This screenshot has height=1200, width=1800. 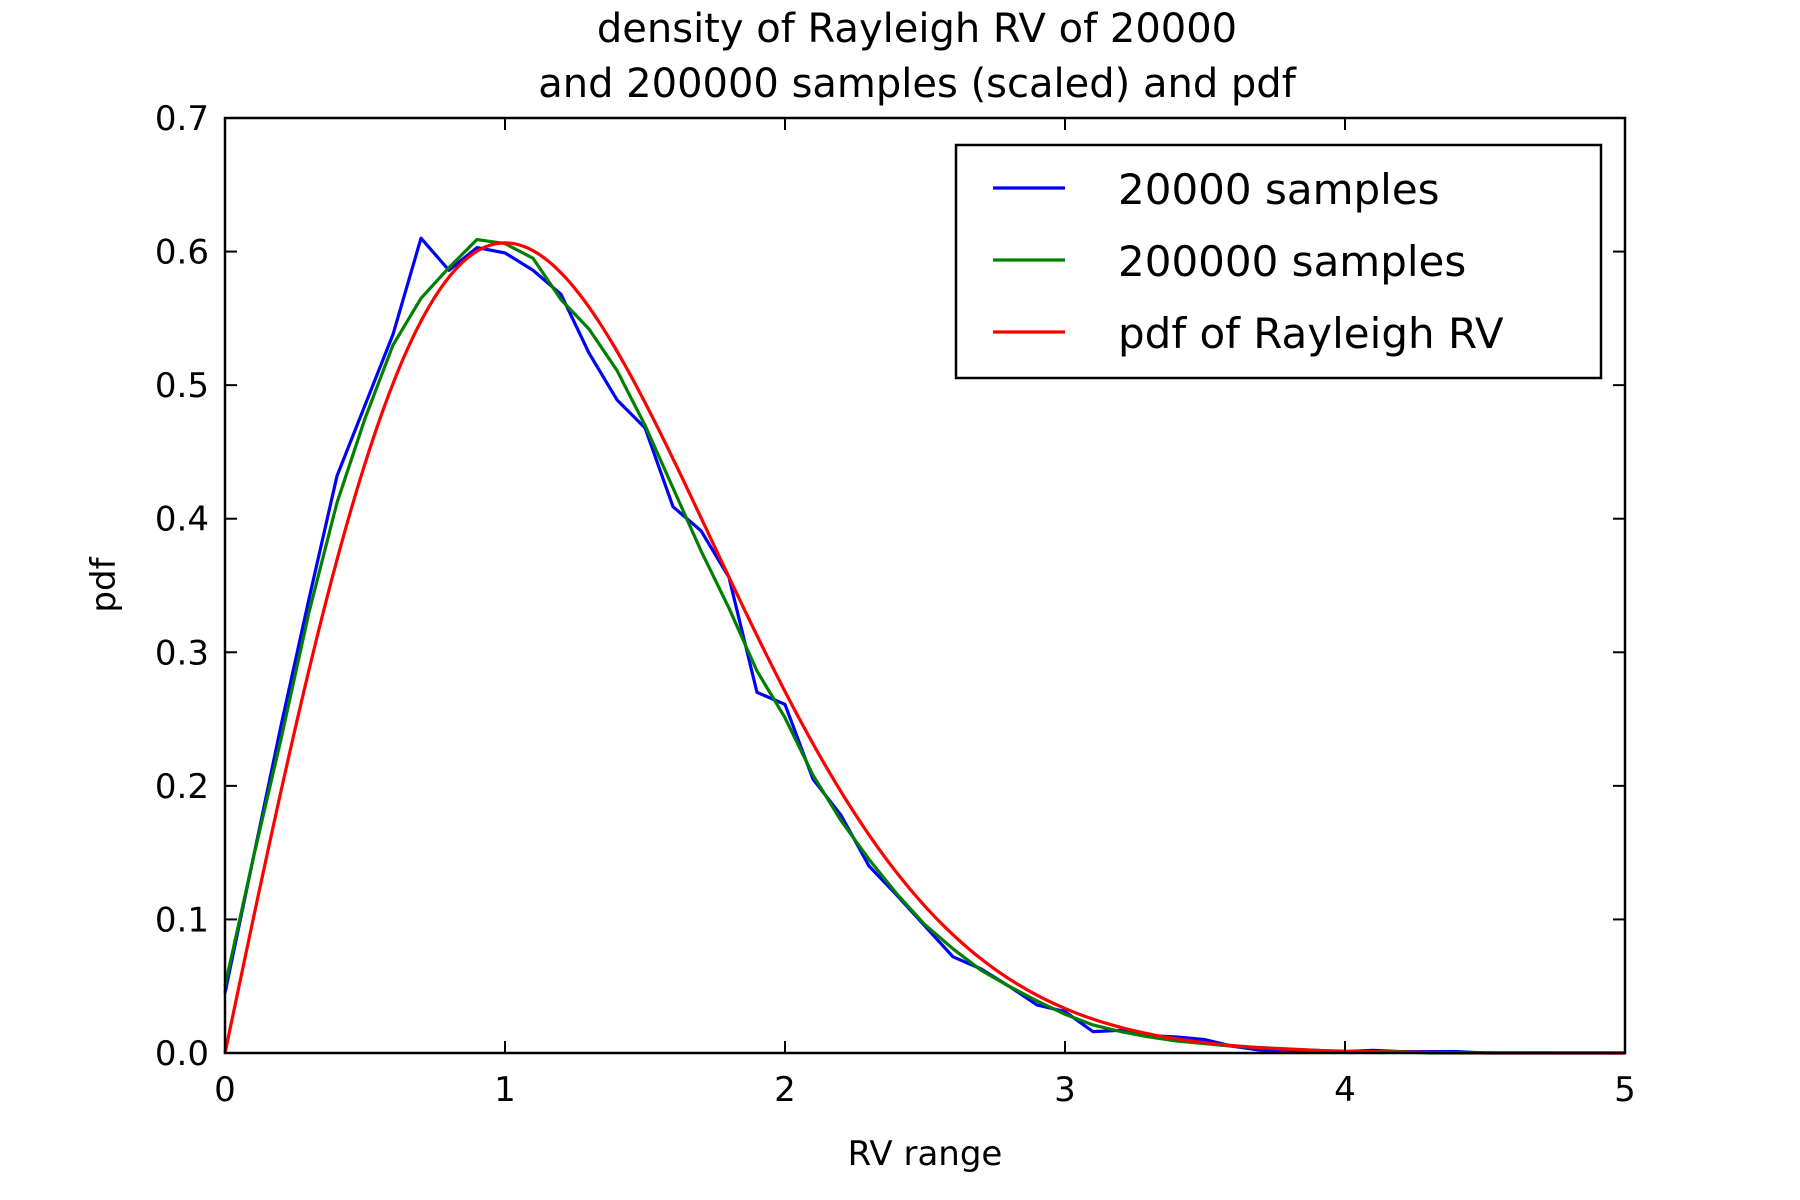 What do you see at coordinates (925, 1154) in the screenshot?
I see `x-axis-label: RV range` at bounding box center [925, 1154].